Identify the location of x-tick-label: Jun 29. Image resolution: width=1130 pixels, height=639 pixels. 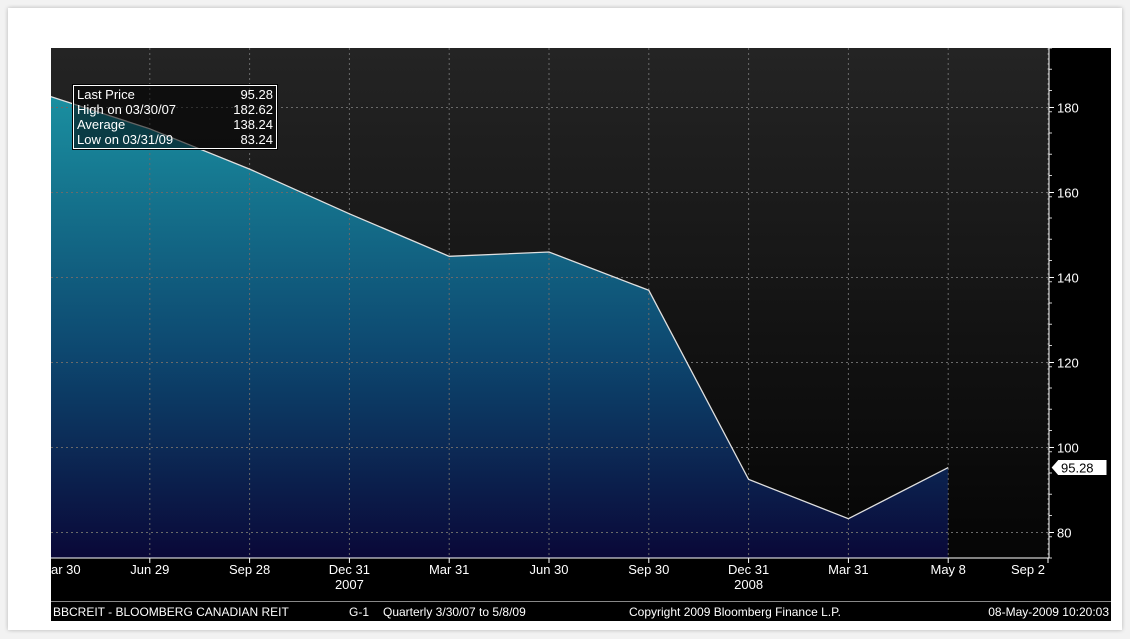
(149, 569).